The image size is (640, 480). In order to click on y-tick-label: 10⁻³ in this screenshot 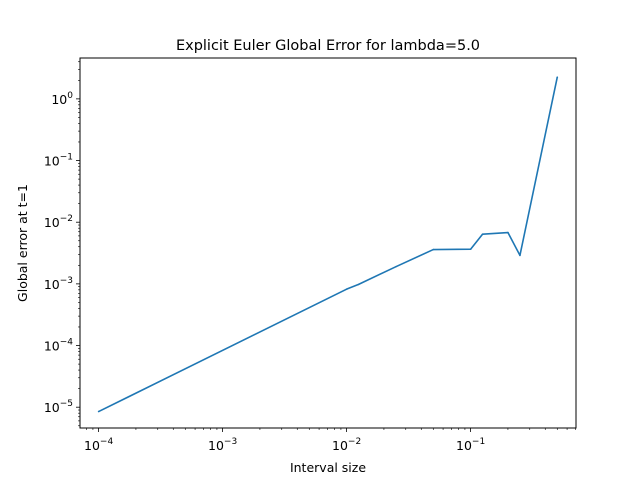, I will do `click(58, 284)`.